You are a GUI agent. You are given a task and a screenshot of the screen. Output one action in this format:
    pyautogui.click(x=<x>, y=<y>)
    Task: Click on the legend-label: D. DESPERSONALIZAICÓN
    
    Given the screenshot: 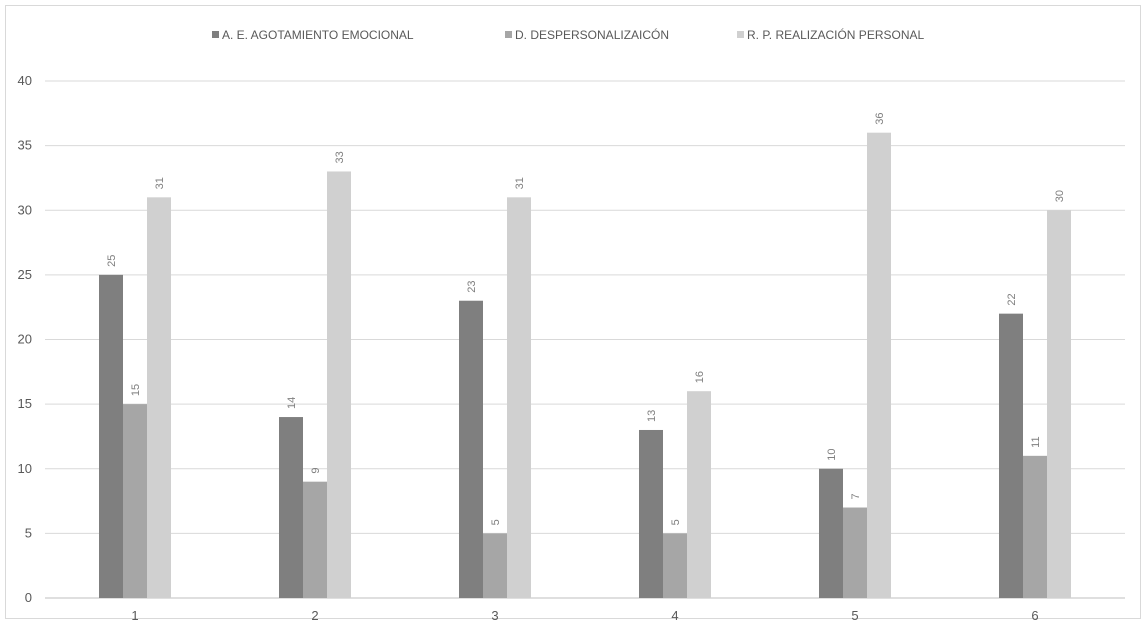 What is the action you would take?
    pyautogui.click(x=592, y=34)
    